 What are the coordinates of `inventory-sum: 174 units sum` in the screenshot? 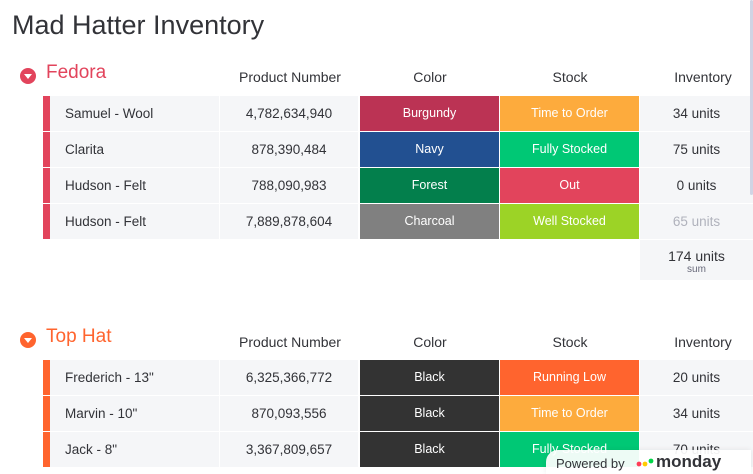 It's located at (696, 260).